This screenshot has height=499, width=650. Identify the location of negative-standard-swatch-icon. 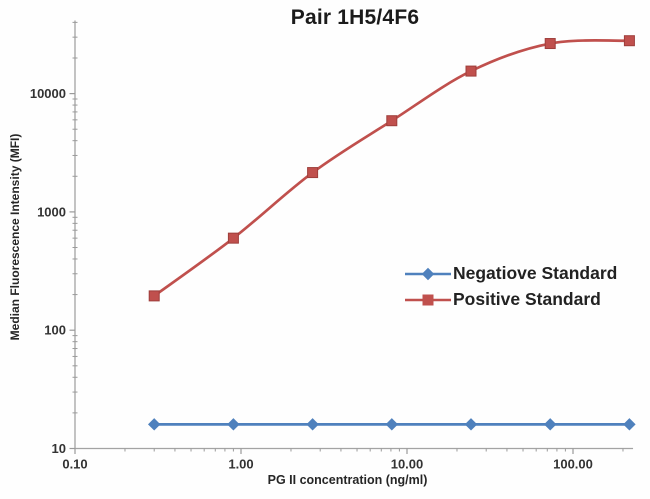
(428, 273).